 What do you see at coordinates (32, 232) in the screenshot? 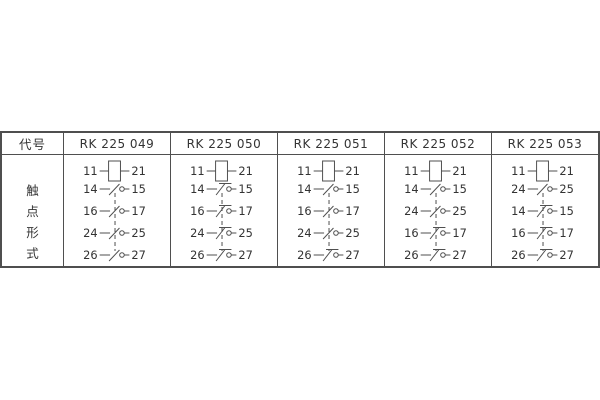
I see `contact-form-char: 形` at bounding box center [32, 232].